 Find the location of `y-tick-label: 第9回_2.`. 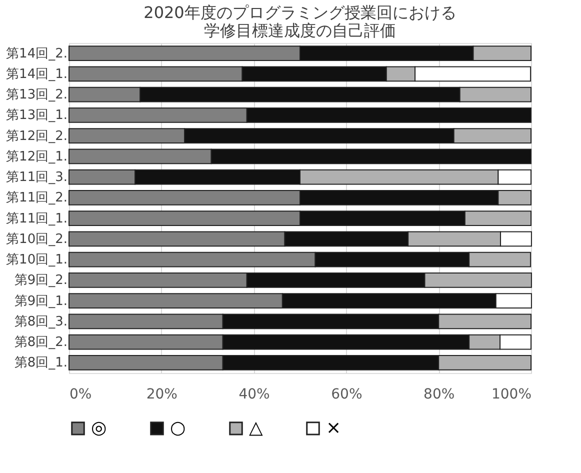

y-tick-label: 第9回_2. is located at coordinates (41, 280).